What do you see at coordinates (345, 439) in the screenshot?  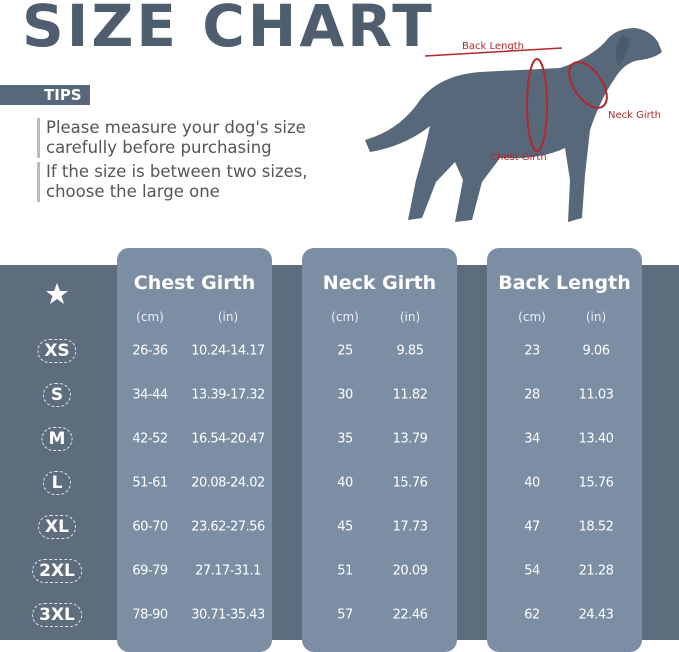 I see `table-cell: 35` at bounding box center [345, 439].